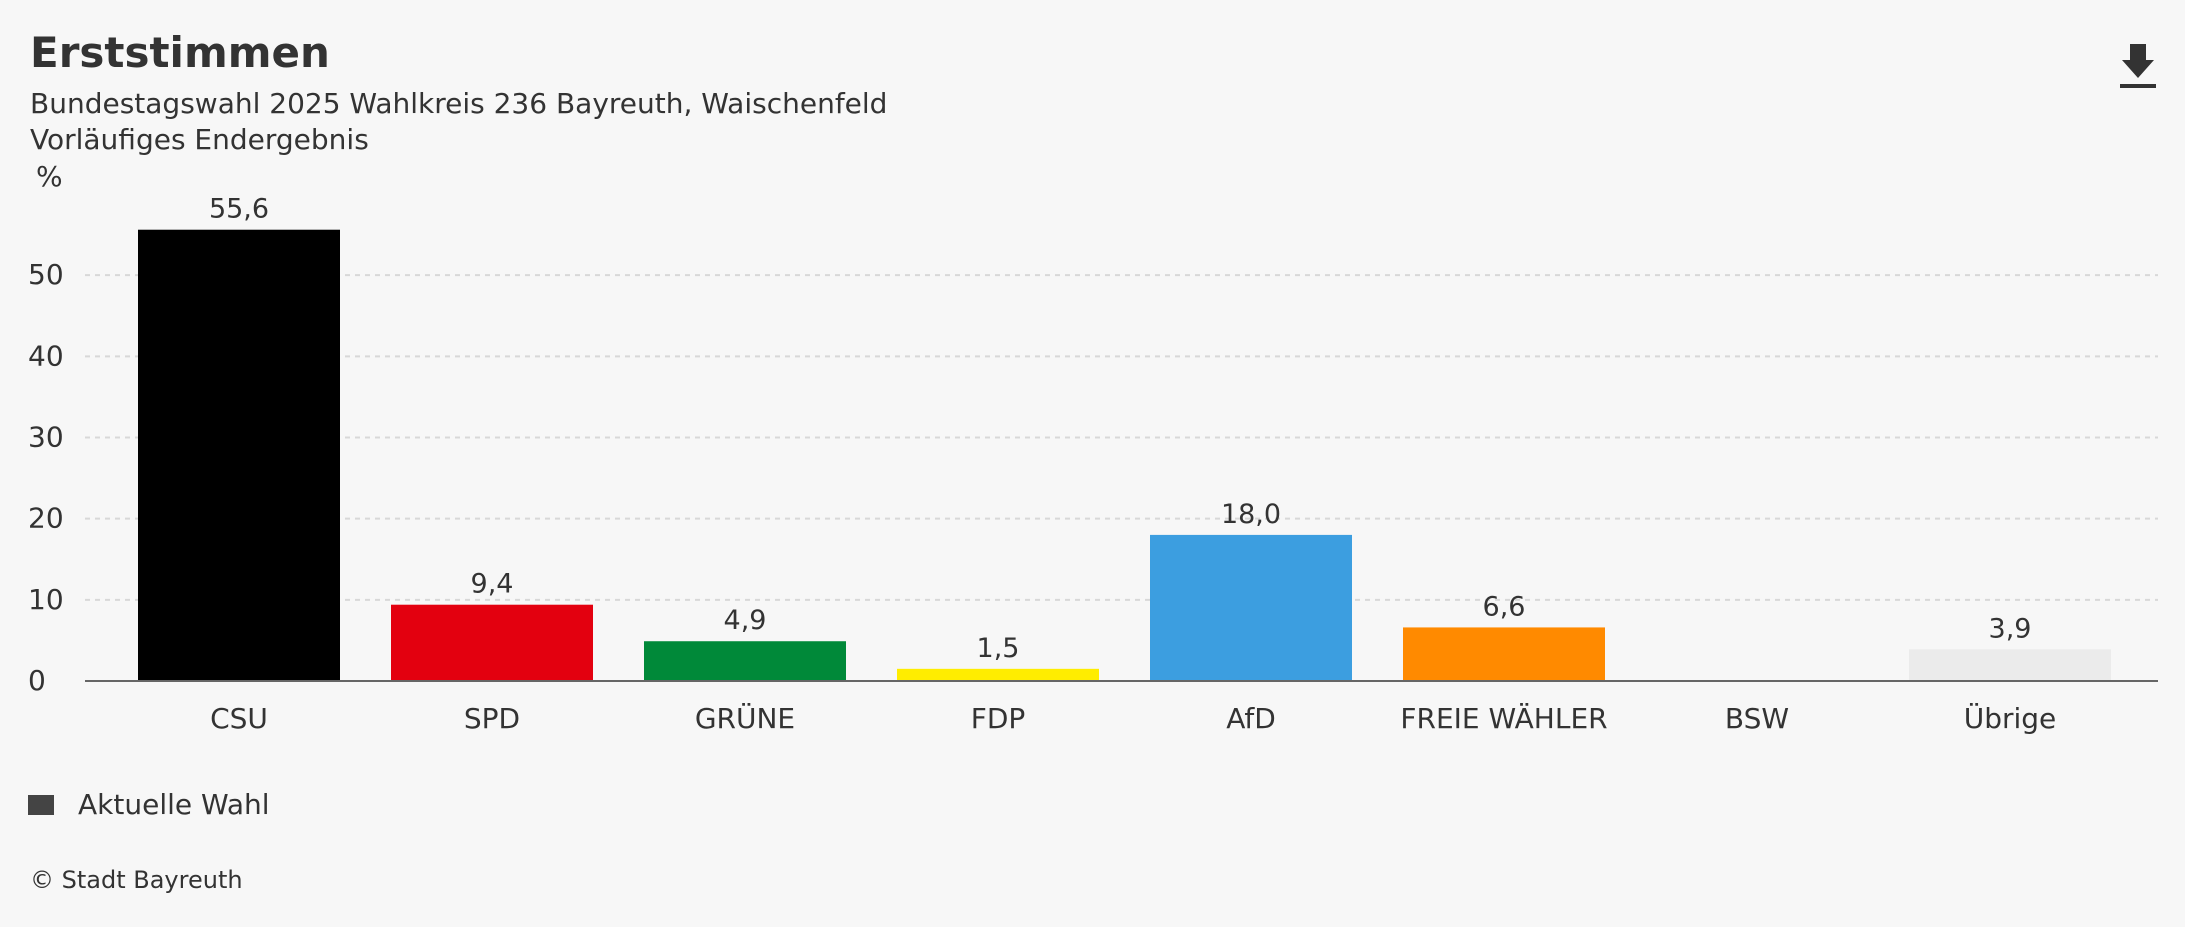 The width and height of the screenshot is (2185, 927). Describe the element at coordinates (174, 804) in the screenshot. I see `legend-label: Aktuelle Wahl` at that location.